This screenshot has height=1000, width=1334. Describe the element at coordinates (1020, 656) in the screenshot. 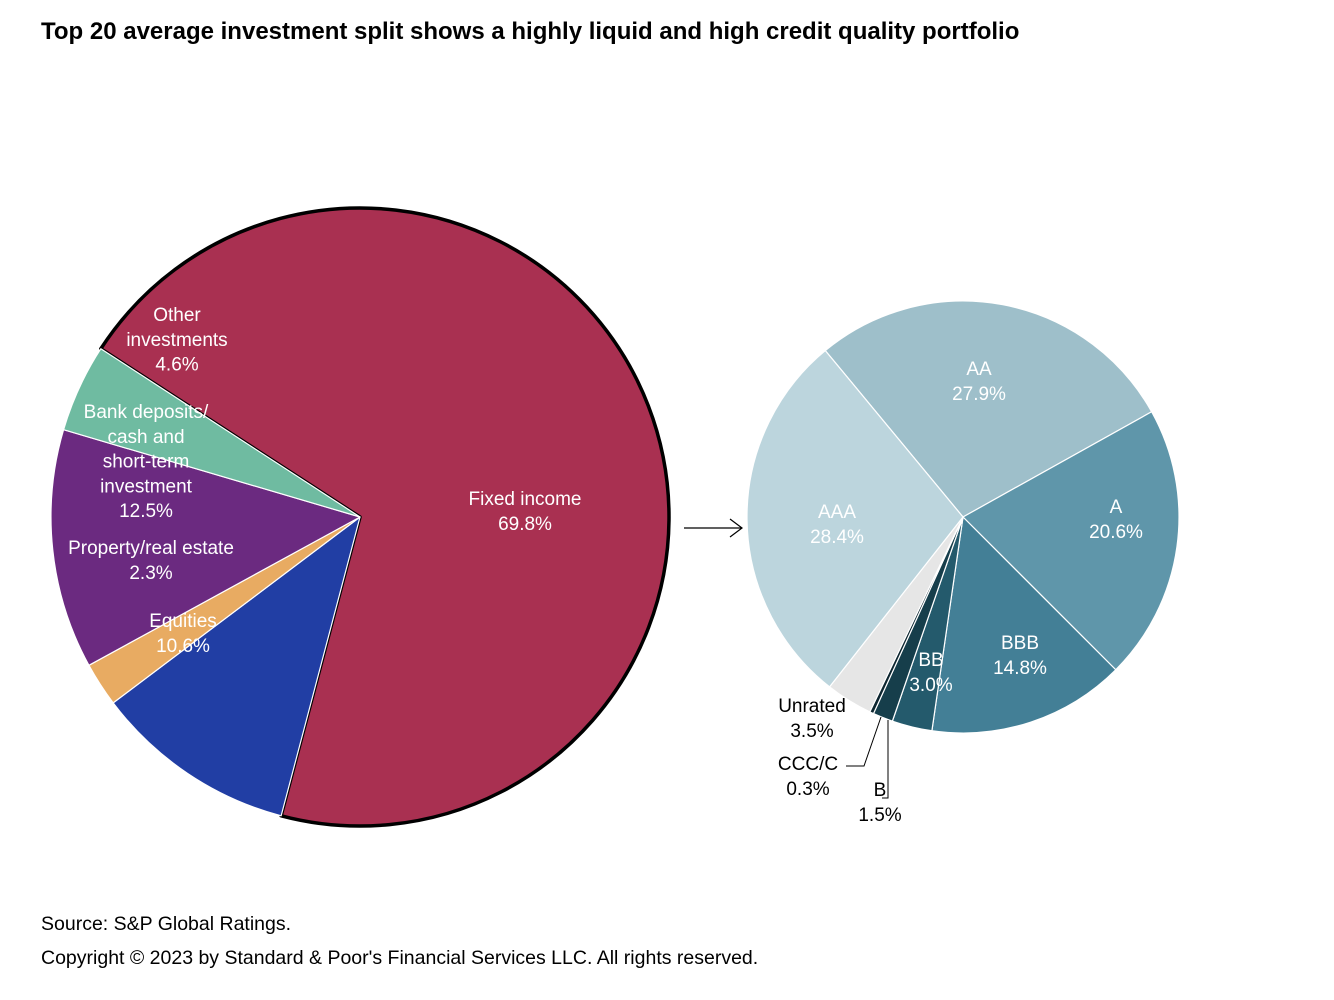

I see `label-bbb: BBB 14.8%` at that location.